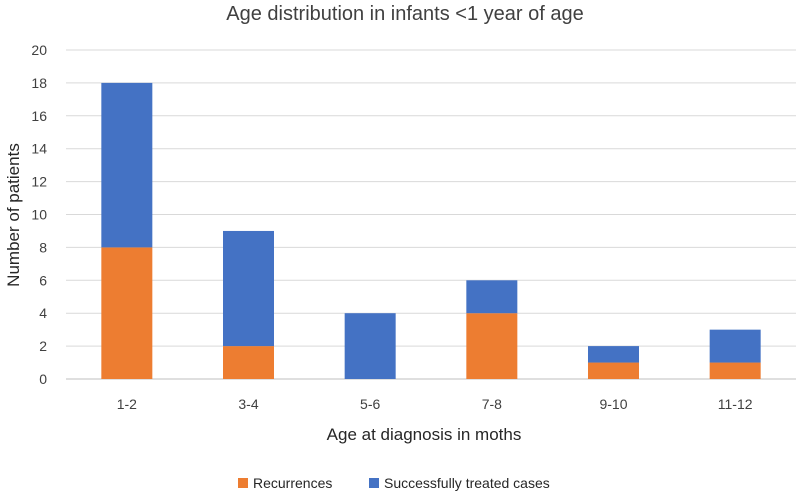  What do you see at coordinates (43, 313) in the screenshot?
I see `y-tick-label: 4` at bounding box center [43, 313].